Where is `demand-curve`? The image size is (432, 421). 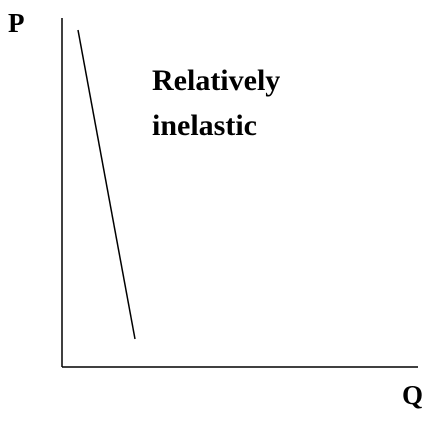
demand-curve is located at coordinates (106, 184).